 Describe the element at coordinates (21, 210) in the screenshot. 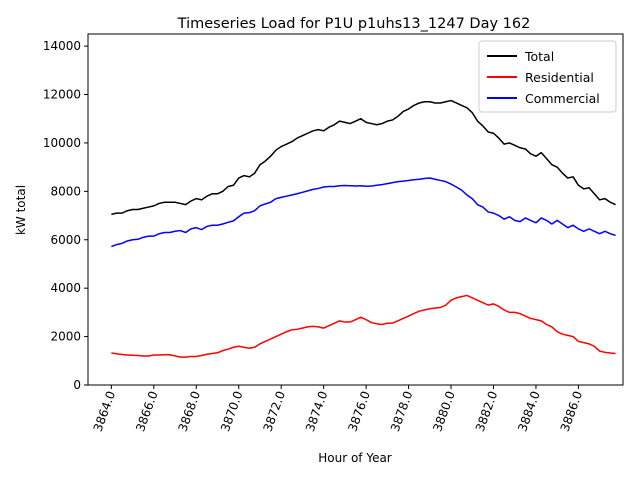

I see `y-axis-label: kW total` at that location.